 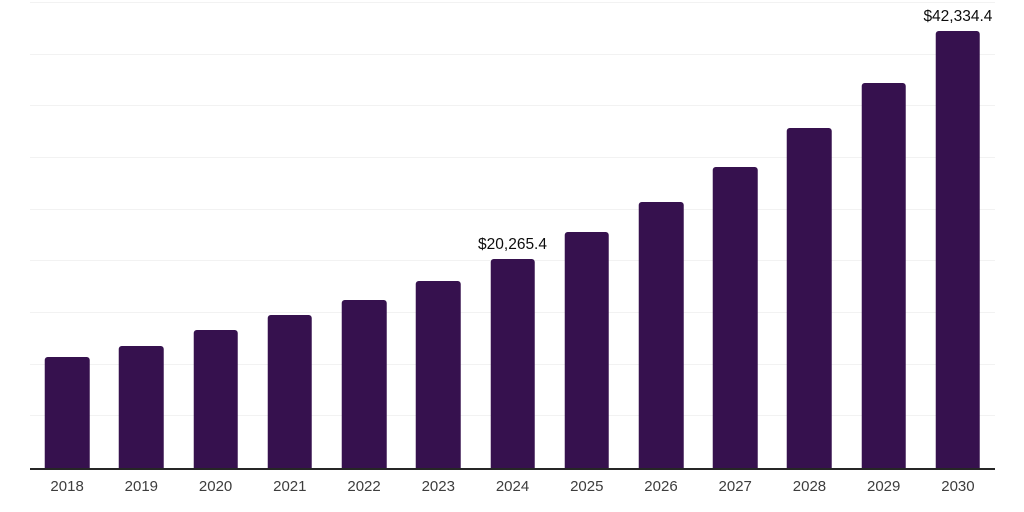 What do you see at coordinates (67, 412) in the screenshot?
I see `bar-2018` at bounding box center [67, 412].